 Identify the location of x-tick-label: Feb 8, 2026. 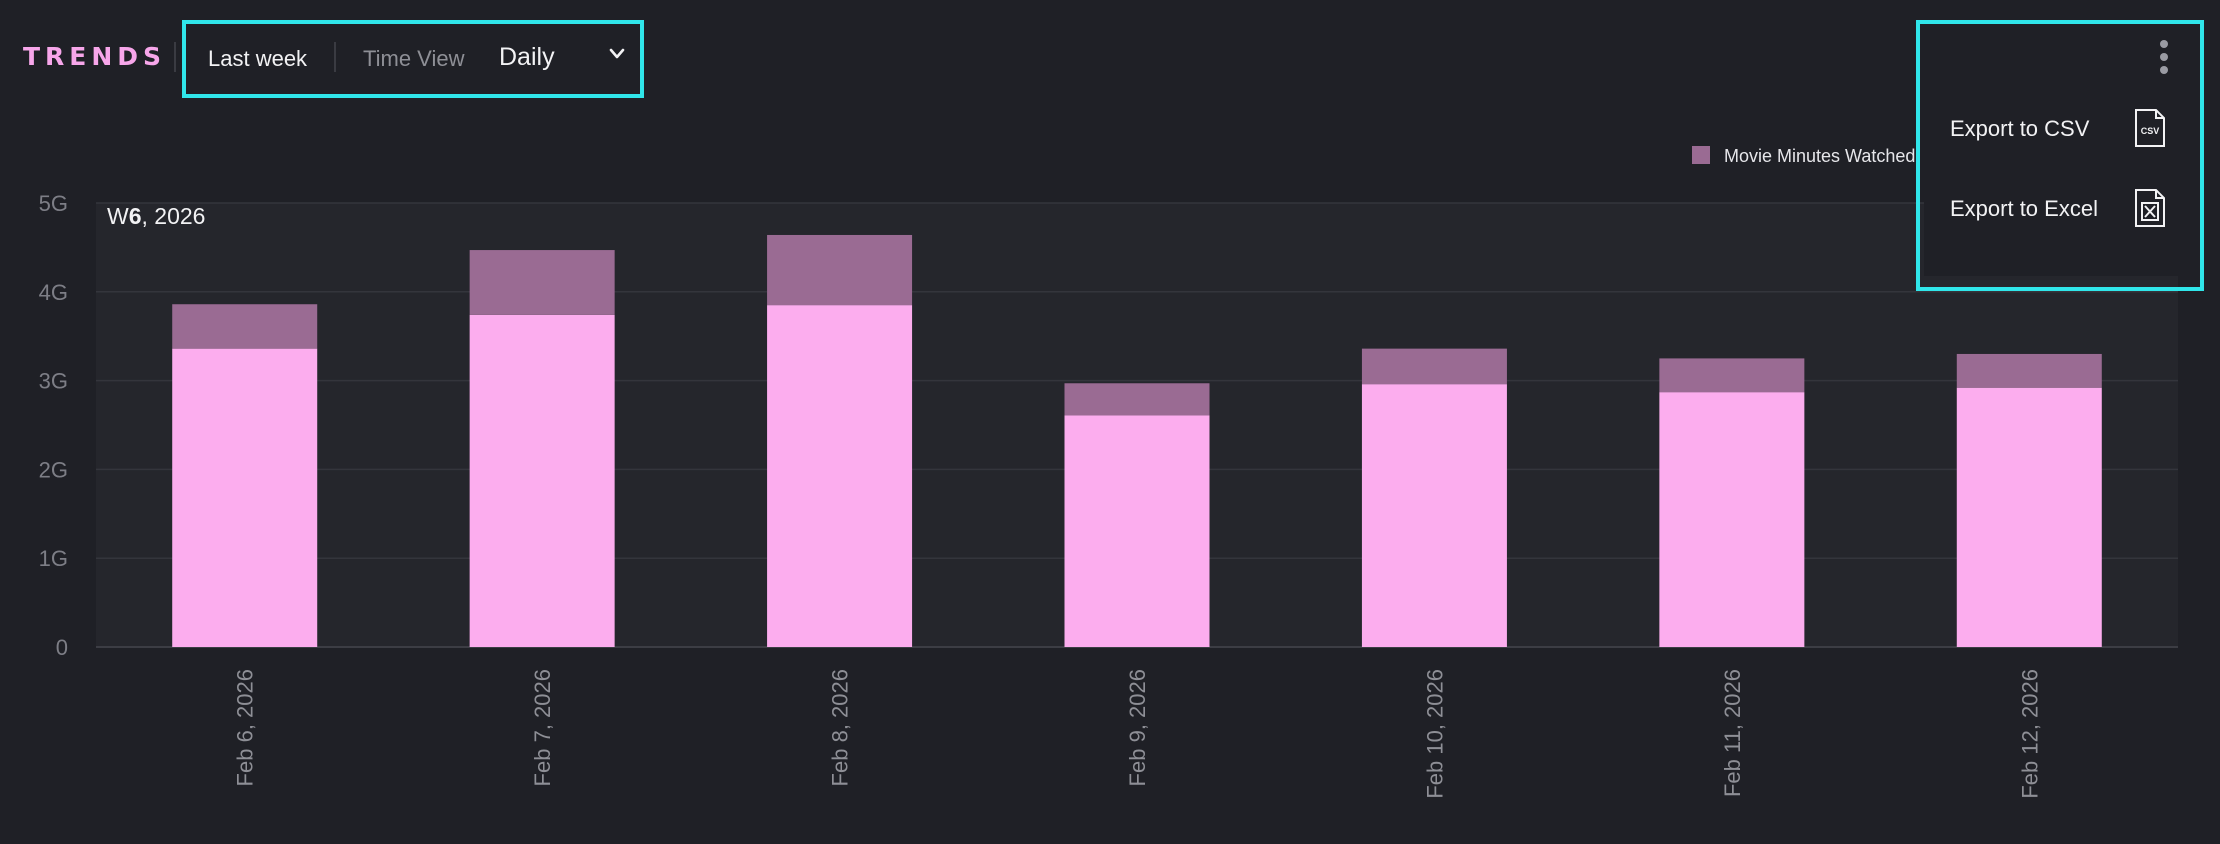
(840, 727).